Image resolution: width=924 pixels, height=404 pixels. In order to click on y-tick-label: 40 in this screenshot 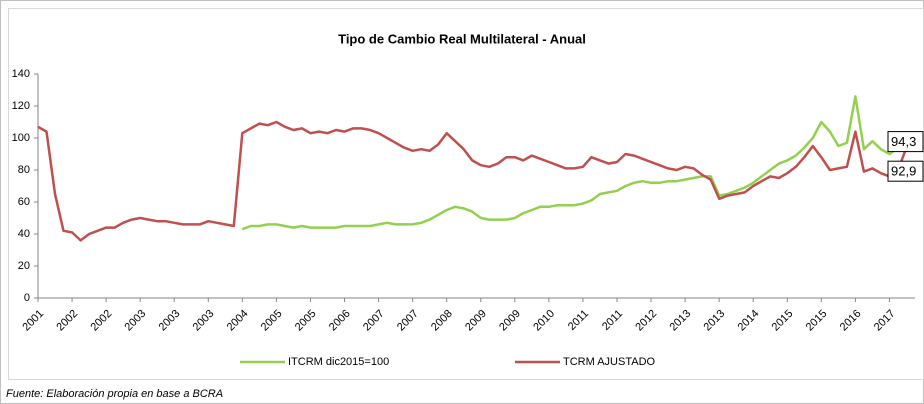, I will do `click(24, 234)`.